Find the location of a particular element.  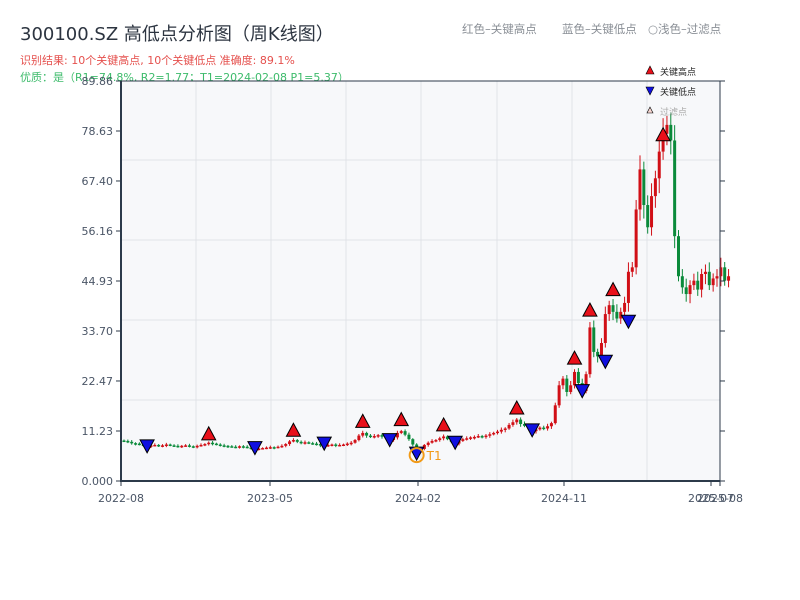

svg-text: 33.70 is located at coordinates (98, 331).